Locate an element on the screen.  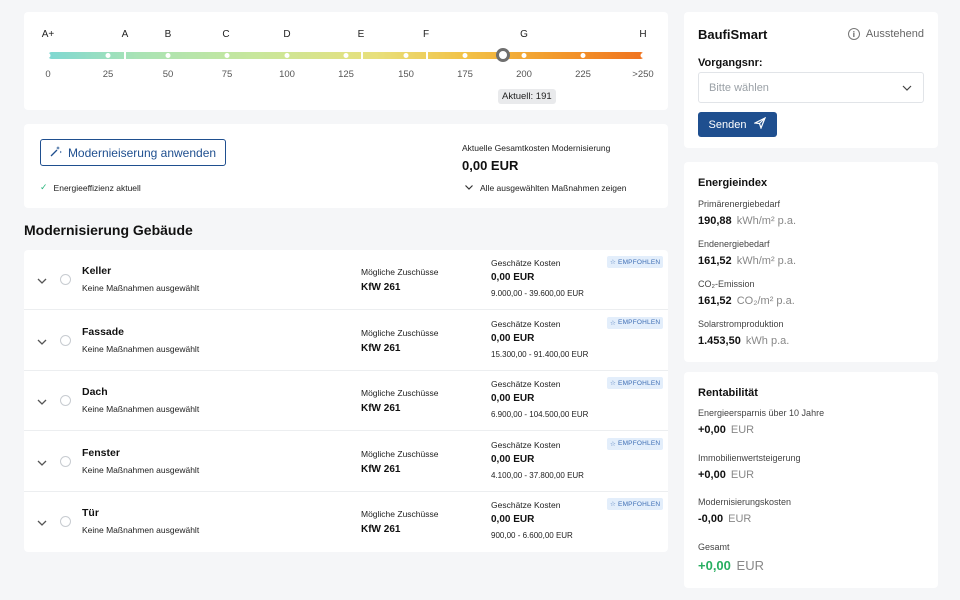
energy-index-title: Energieindex is located at coordinates (733, 183).